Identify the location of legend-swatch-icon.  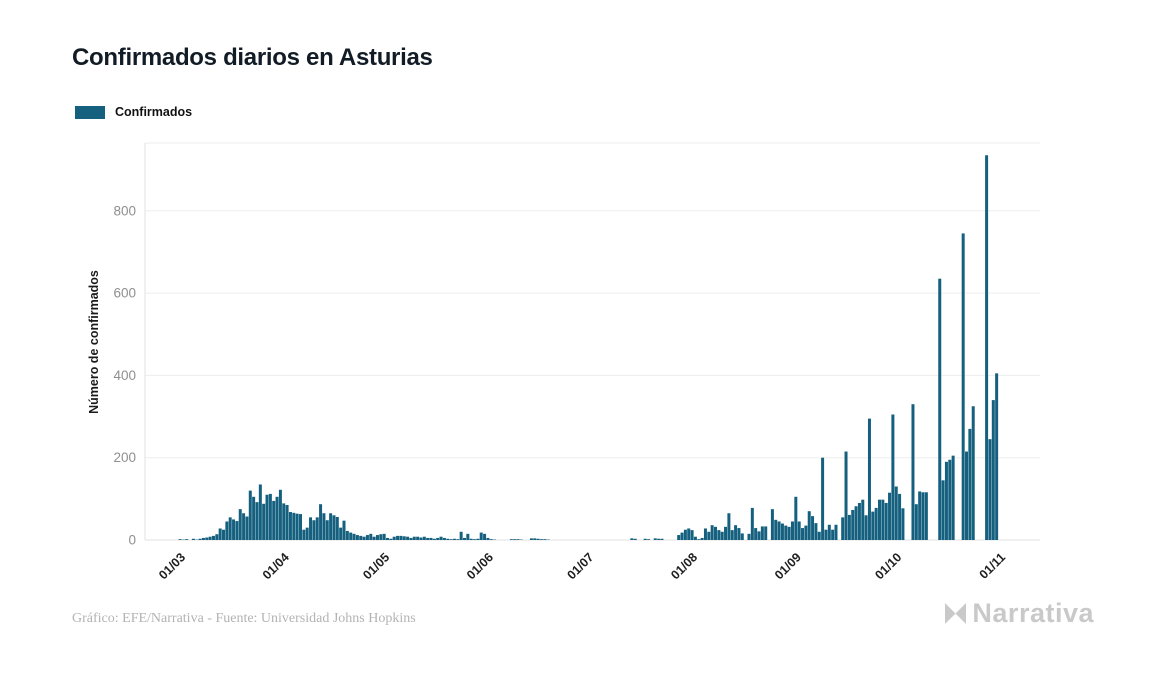
(90, 112).